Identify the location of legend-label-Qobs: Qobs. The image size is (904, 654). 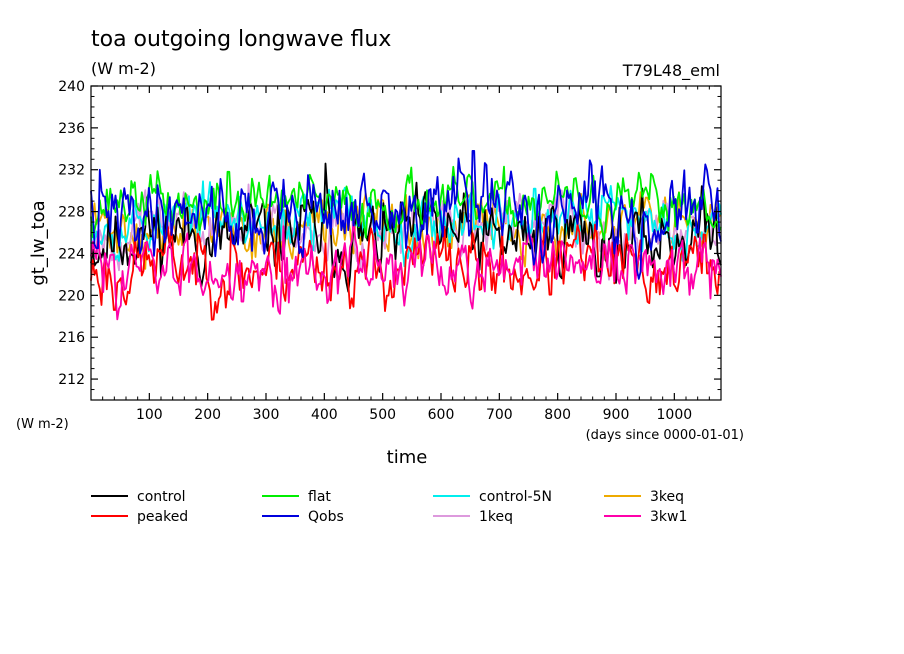
(326, 517).